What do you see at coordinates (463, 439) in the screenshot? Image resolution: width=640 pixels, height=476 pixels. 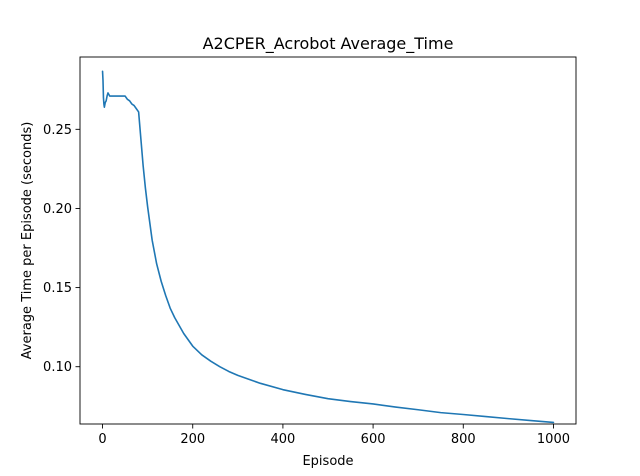 I see `x-tick-label: 800` at bounding box center [463, 439].